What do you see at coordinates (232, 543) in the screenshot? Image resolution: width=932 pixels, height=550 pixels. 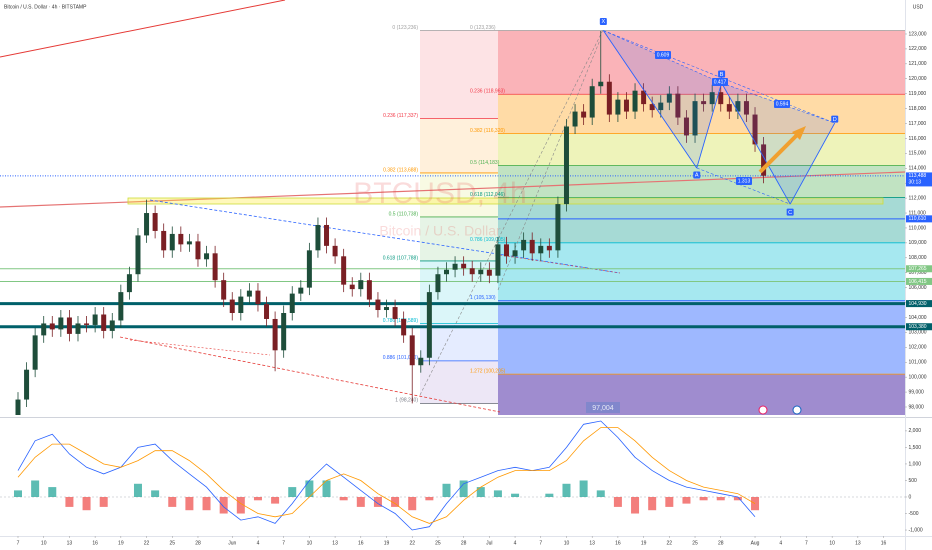 I see `x-tick-label: Jun` at bounding box center [232, 543].